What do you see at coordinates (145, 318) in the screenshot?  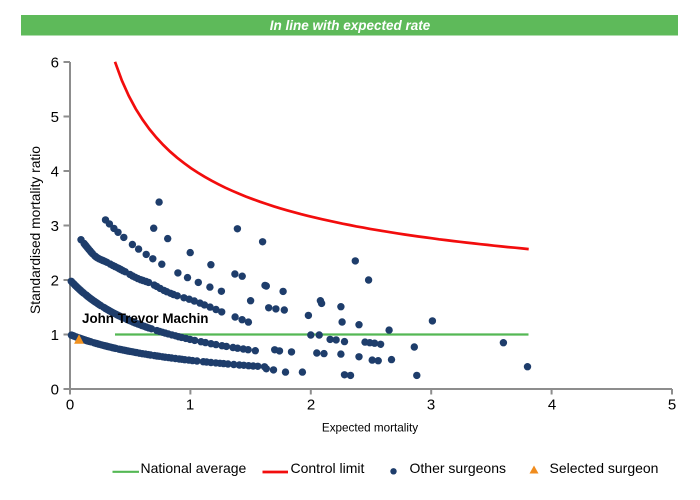 I see `svg-text: John Trevor Machin` at bounding box center [145, 318].